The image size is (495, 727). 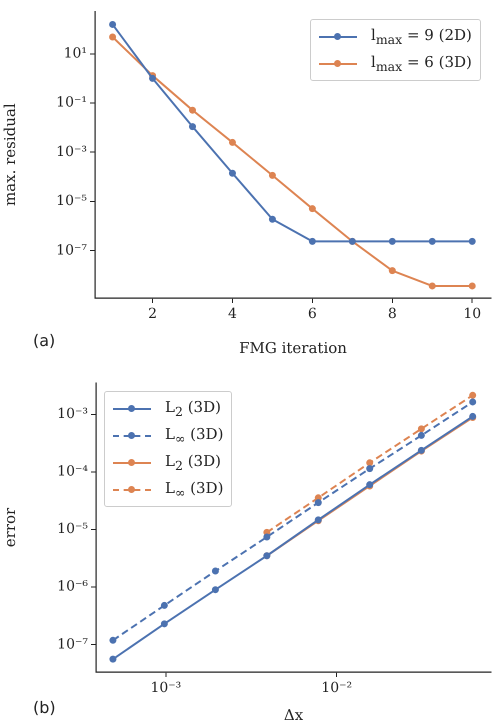 I want to click on x-tick-label: 10⁻², so click(x=336, y=688).